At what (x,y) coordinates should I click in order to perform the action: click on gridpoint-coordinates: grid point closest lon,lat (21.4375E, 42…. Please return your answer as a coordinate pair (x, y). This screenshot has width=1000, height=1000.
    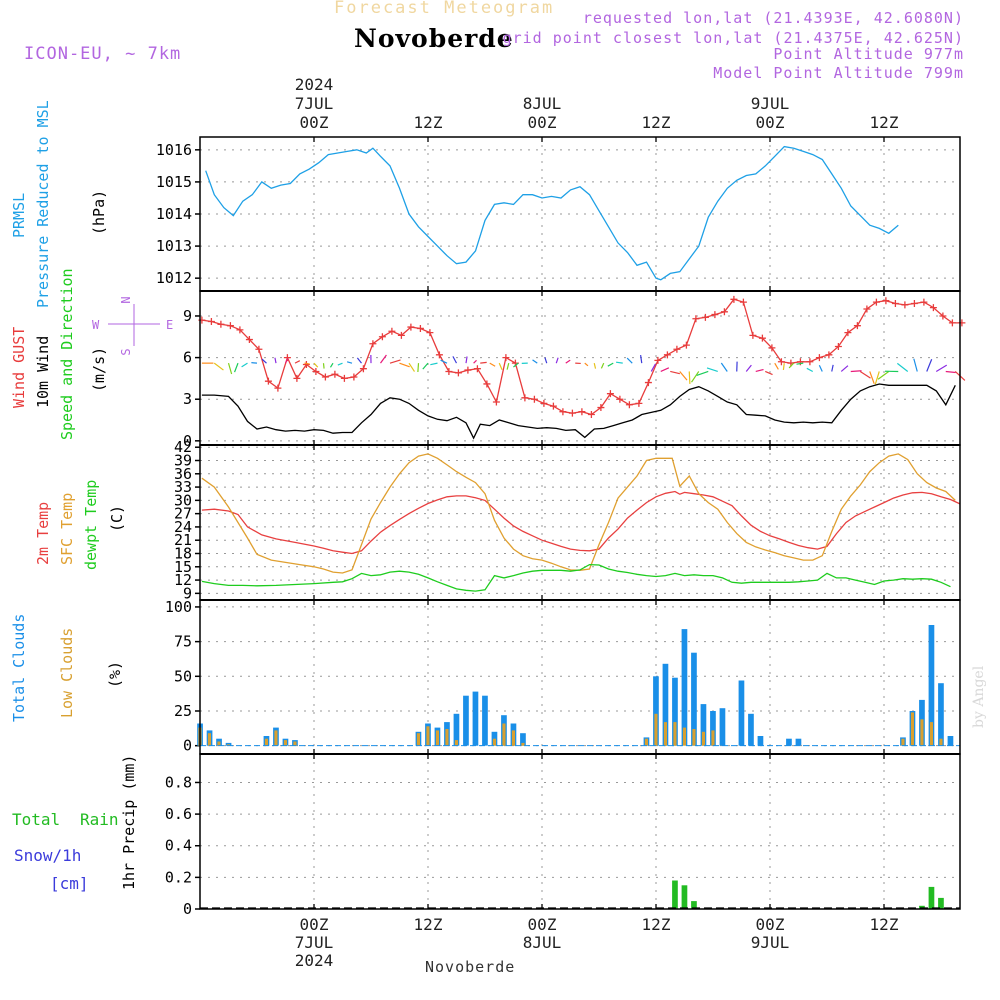
    Looking at the image, I should click on (733, 38).